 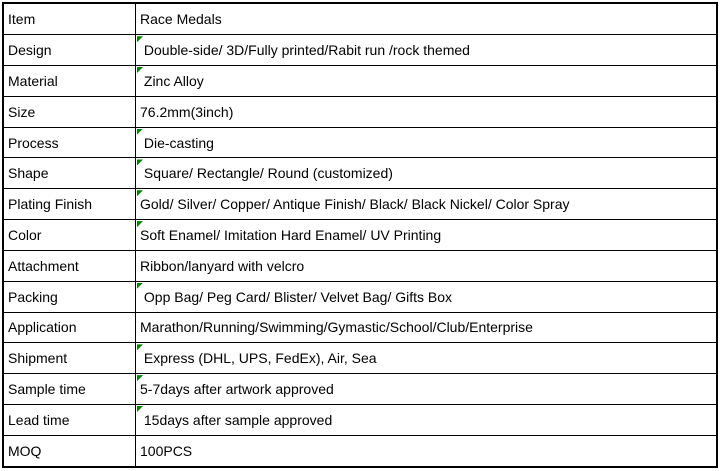 What do you see at coordinates (266, 173) in the screenshot?
I see `row-value-text: Square/ Rectangle/ Round (customized)` at bounding box center [266, 173].